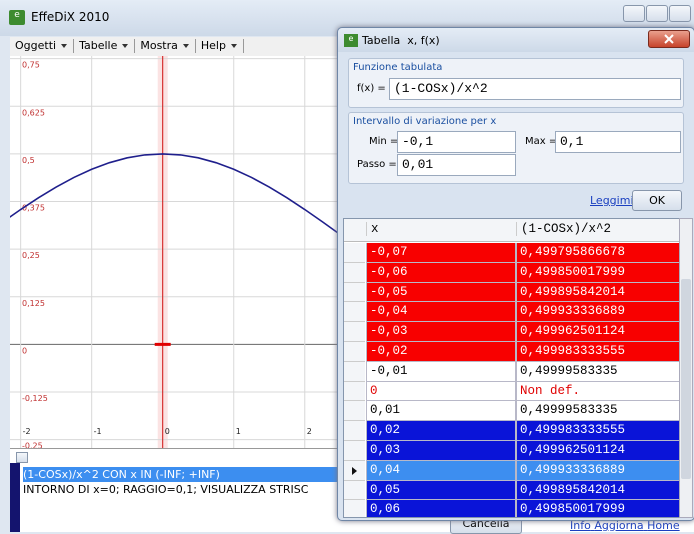 Image resolution: width=694 pixels, height=534 pixels. I want to click on step-input: 0,01, so click(456, 165).